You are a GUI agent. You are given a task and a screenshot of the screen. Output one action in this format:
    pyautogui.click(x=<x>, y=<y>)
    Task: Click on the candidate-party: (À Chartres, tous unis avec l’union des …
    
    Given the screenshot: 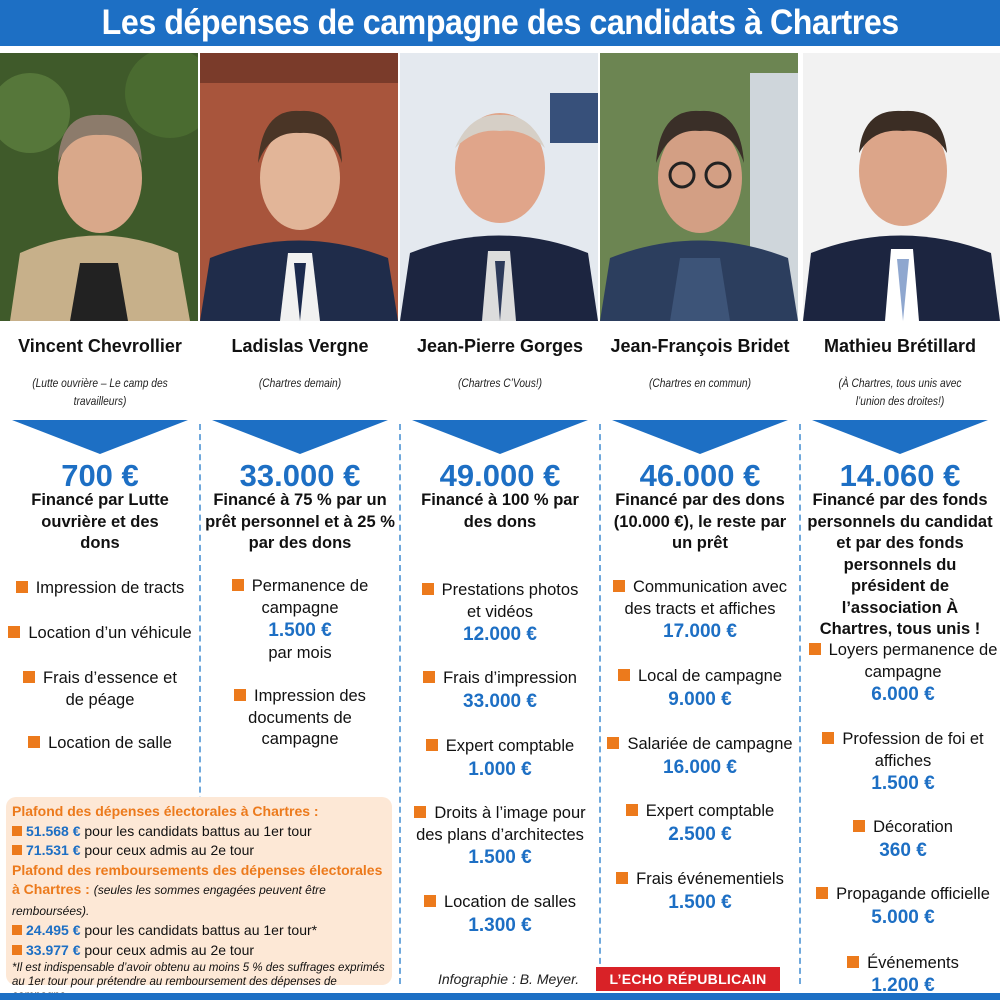 What is the action you would take?
    pyautogui.click(x=900, y=392)
    